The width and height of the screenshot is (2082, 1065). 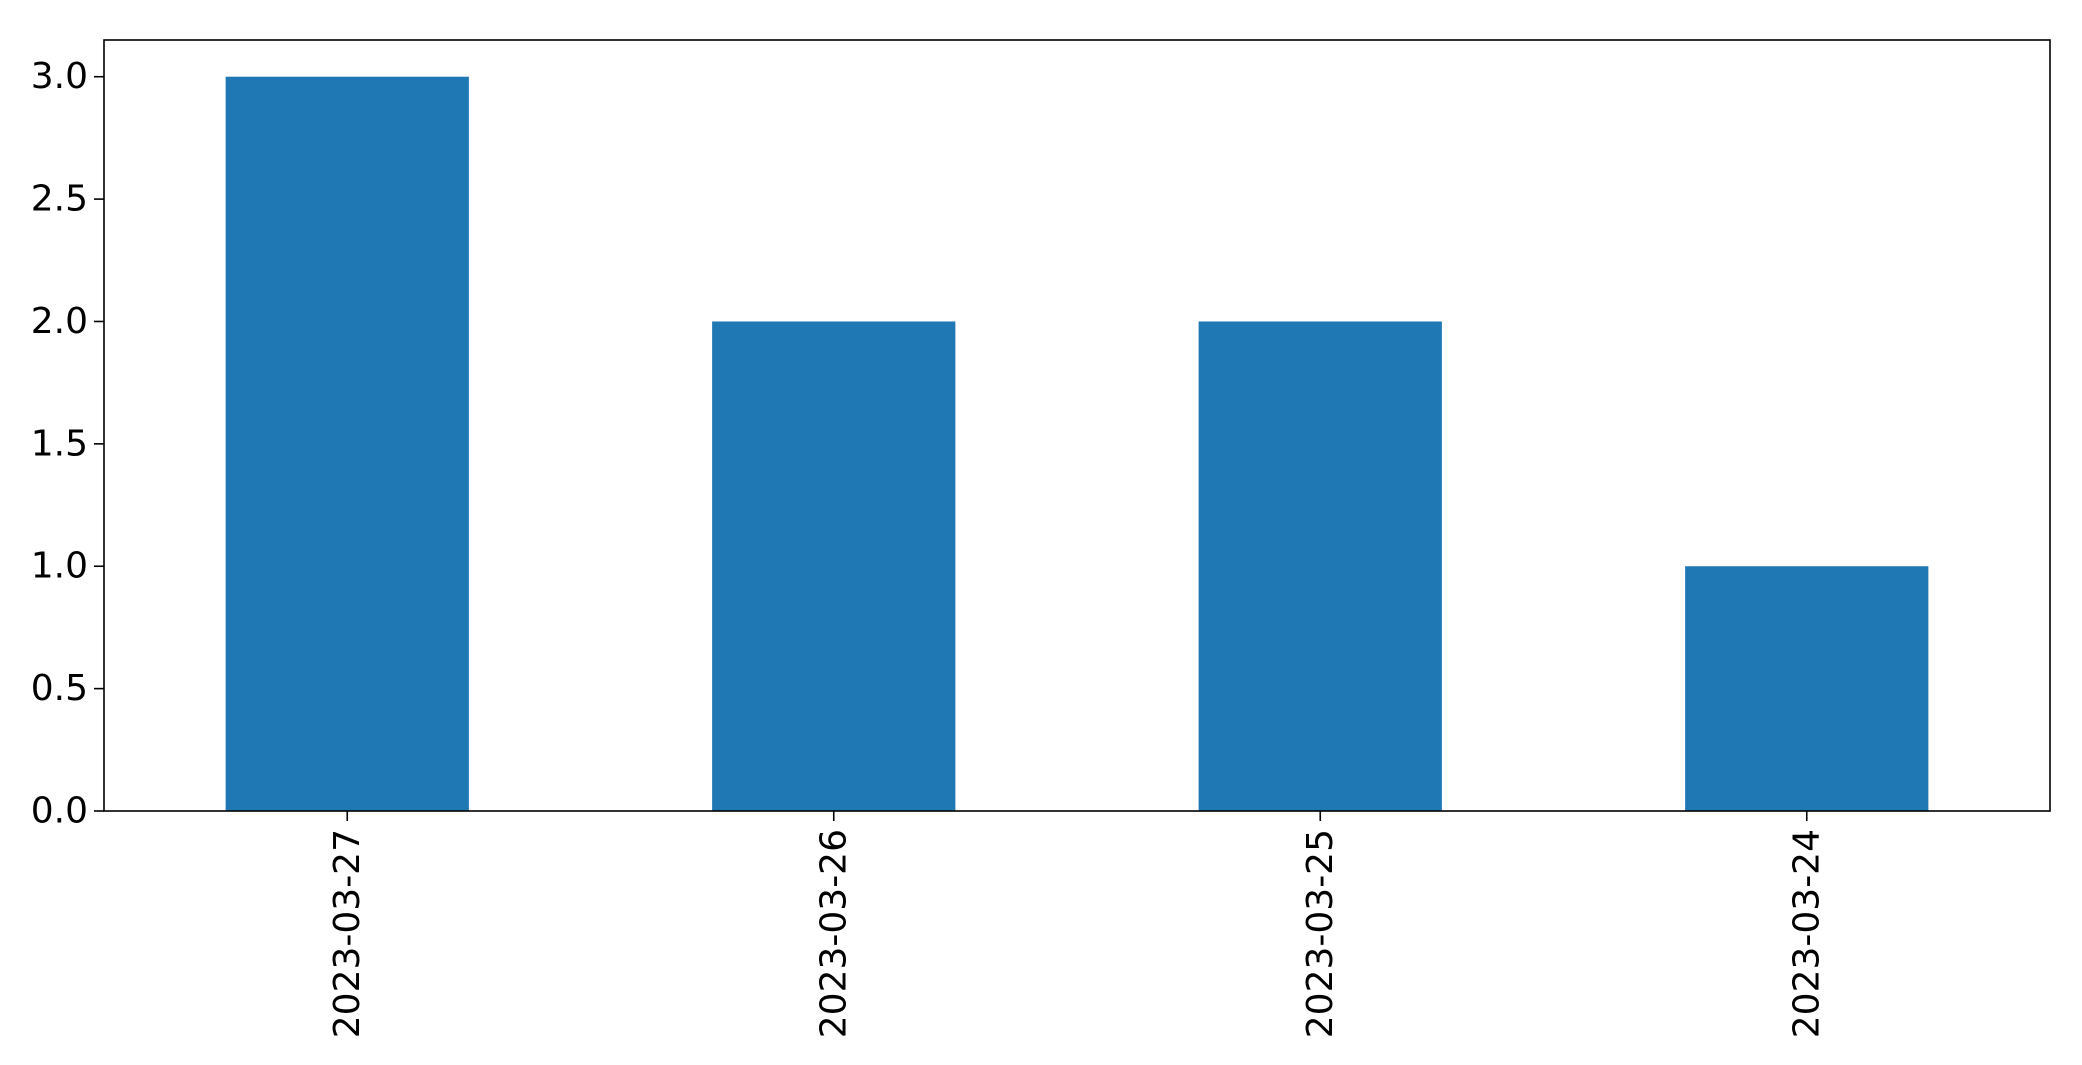 I want to click on x-tick-label: 2023-03-24, so click(x=1806, y=933).